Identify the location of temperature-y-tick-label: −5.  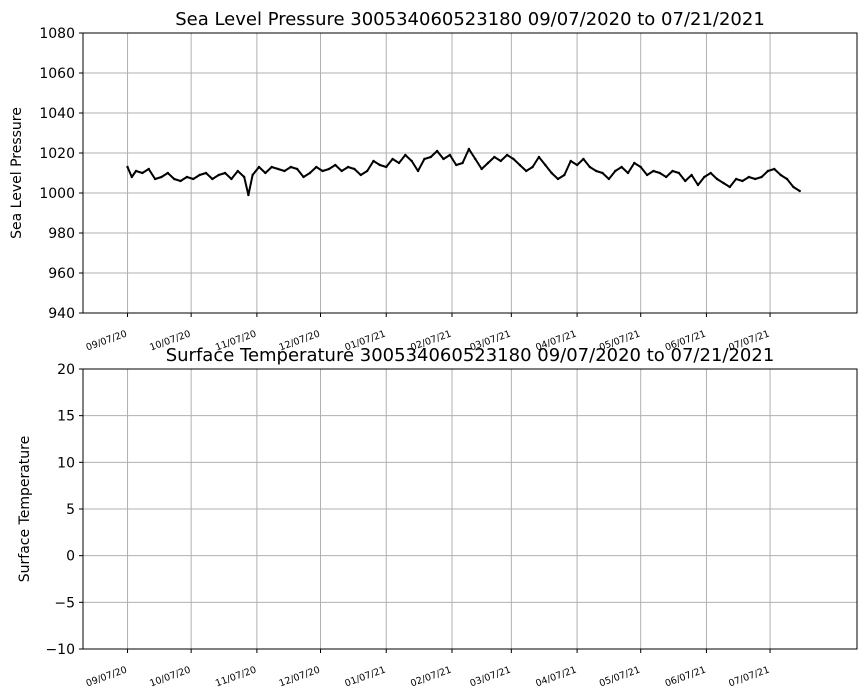
(64, 603).